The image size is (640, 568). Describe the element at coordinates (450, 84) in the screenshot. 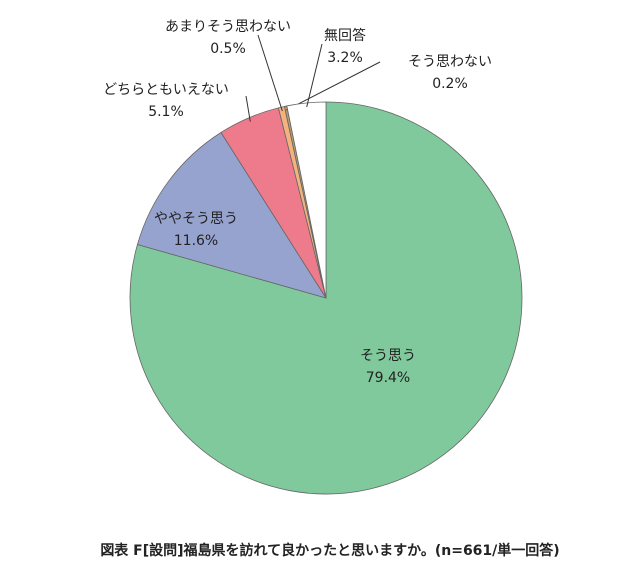

I see `value-label: 0.2%` at that location.